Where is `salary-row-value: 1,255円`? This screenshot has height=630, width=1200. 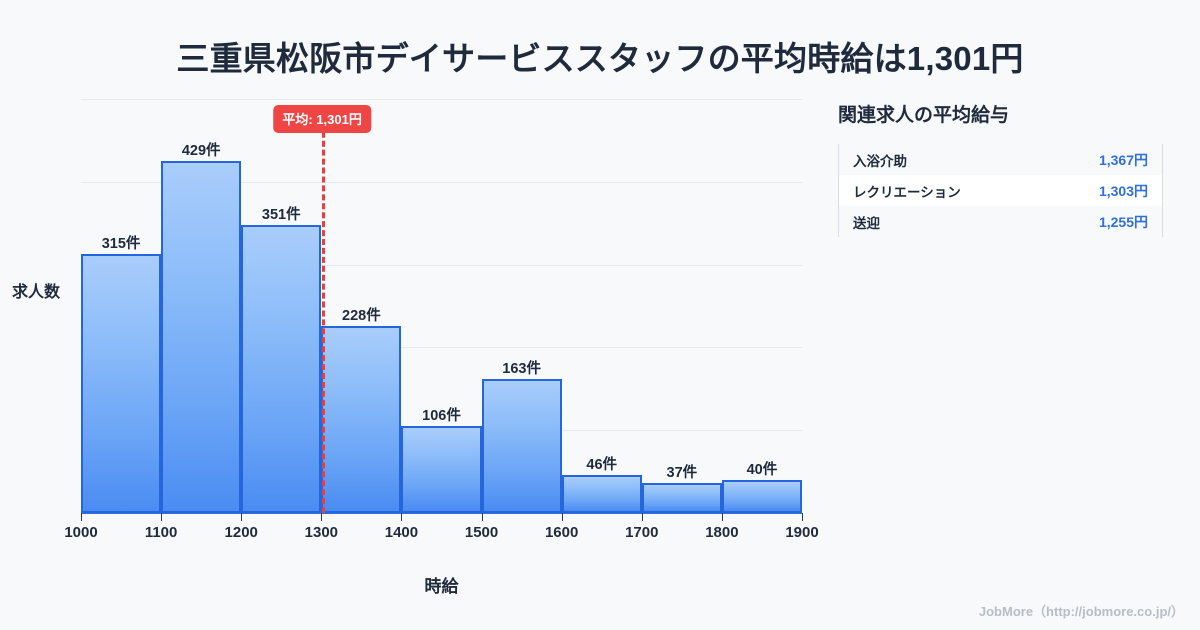
salary-row-value: 1,255円 is located at coordinates (1123, 221).